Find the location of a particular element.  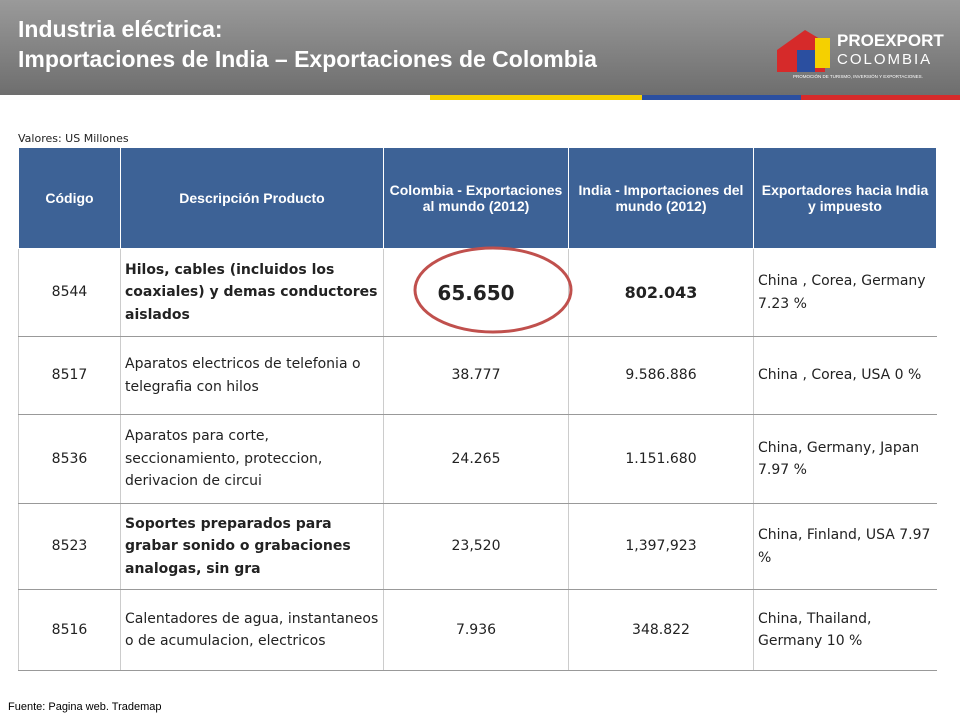

colombia-exports: 24.265 is located at coordinates (476, 459).